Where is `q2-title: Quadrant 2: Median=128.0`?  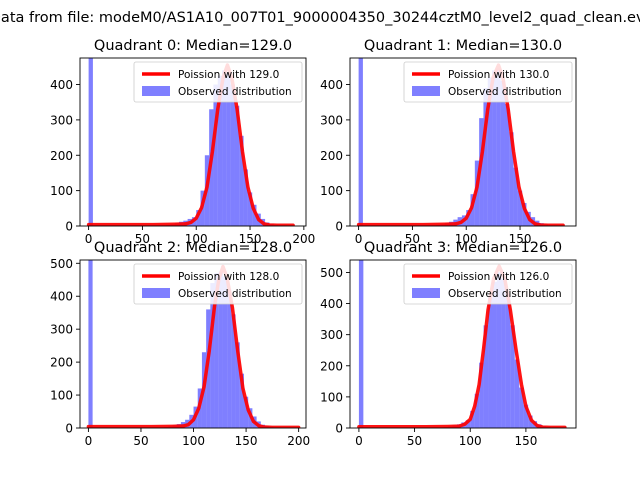
q2-title: Quadrant 2: Median=128.0 is located at coordinates (193, 248).